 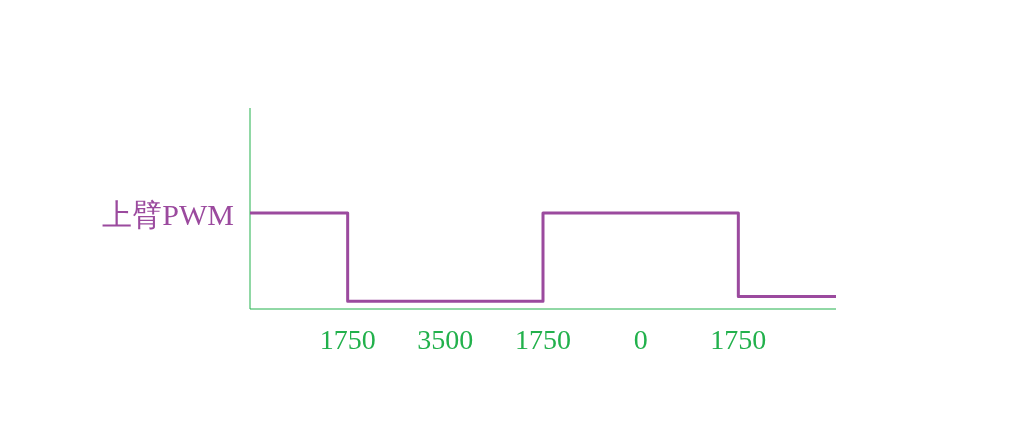 I want to click on x-tick-label: 0, so click(x=640, y=339).